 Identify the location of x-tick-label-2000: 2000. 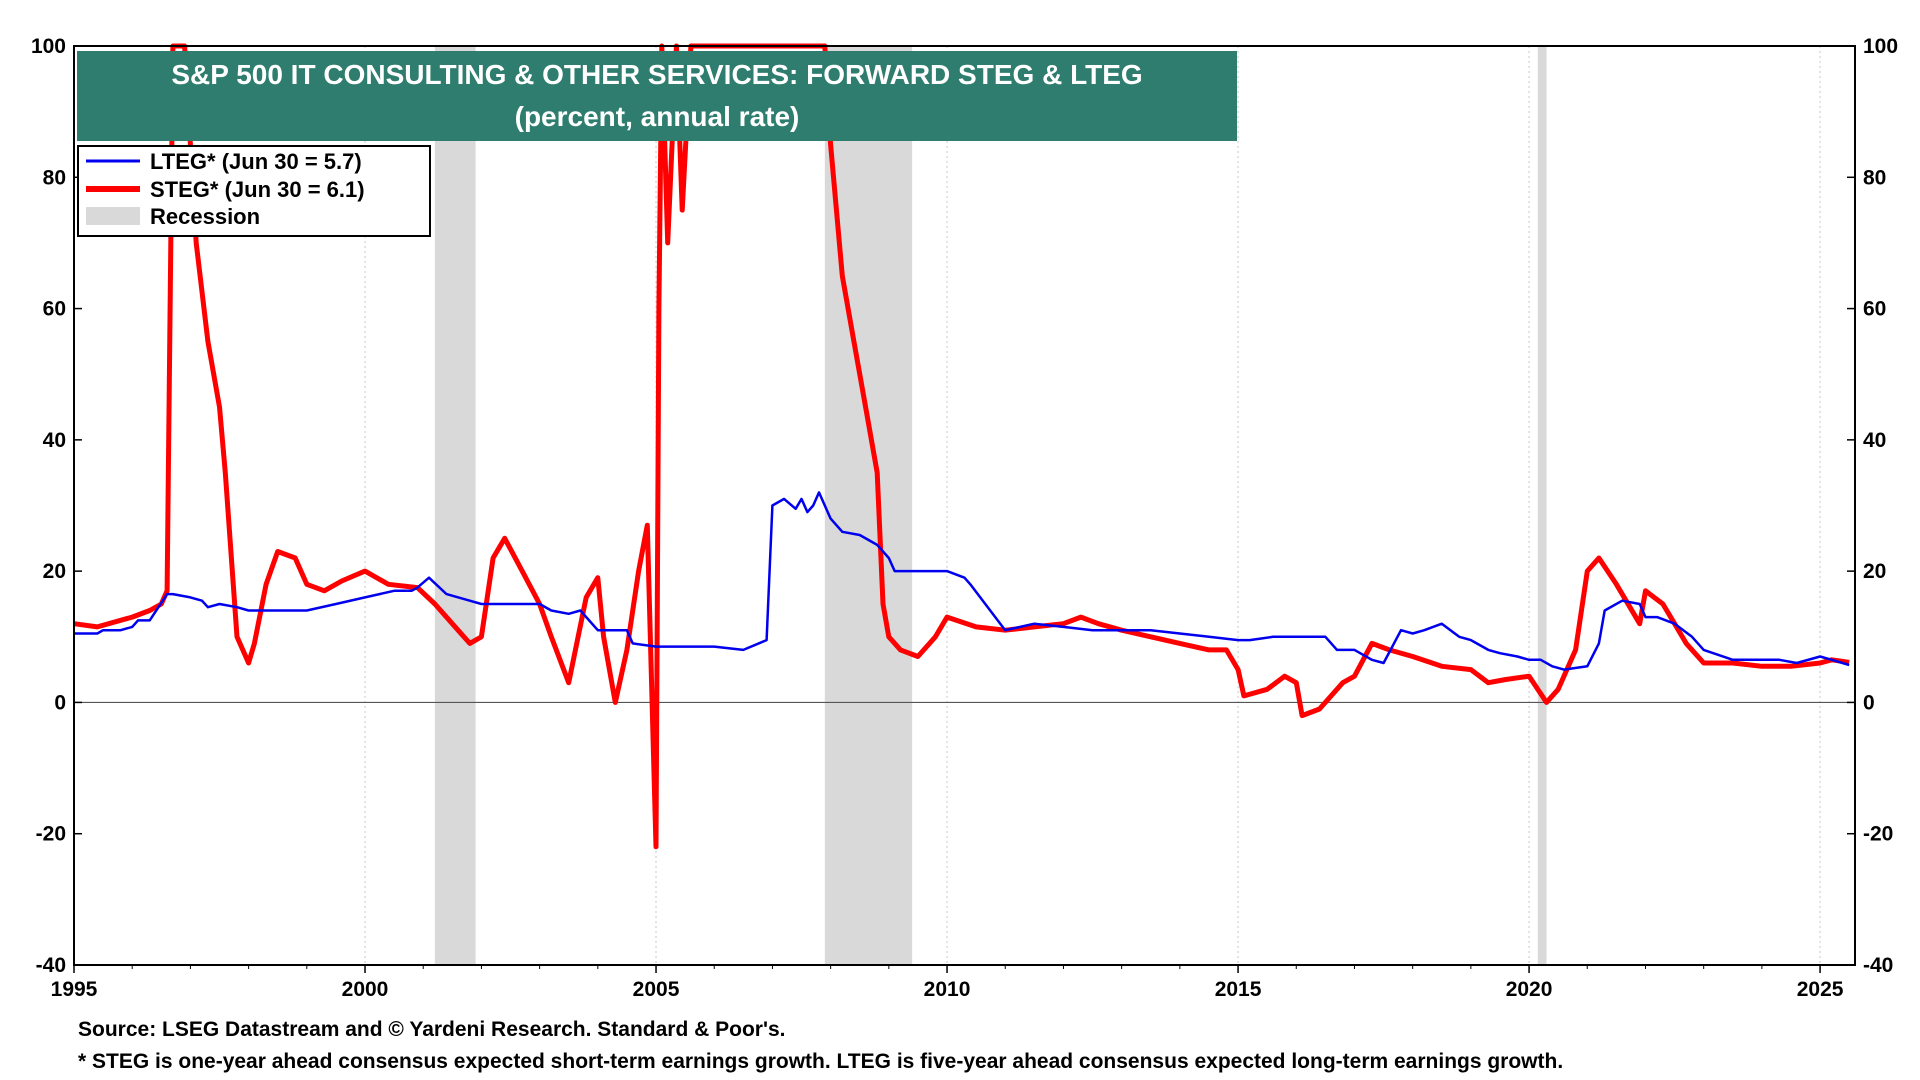
(365, 989).